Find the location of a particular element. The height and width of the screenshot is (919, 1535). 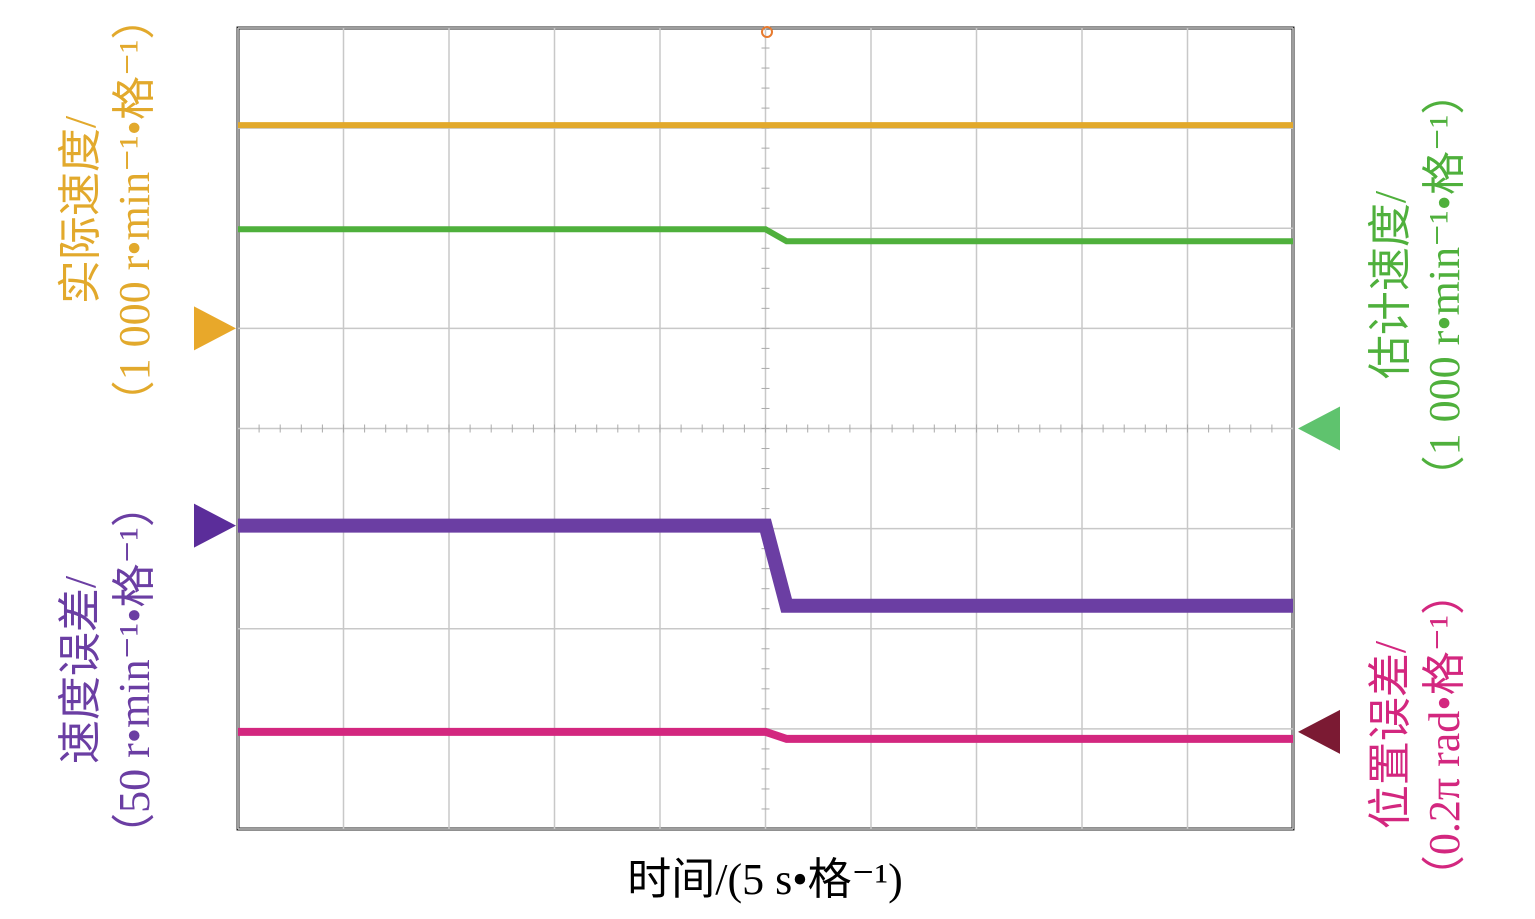

series-name: 位置误差/ is located at coordinates (1390, 734).